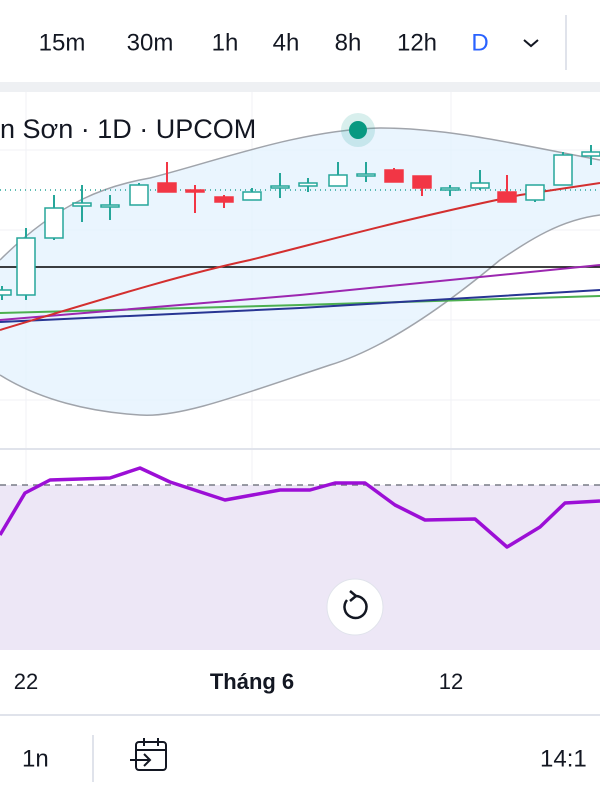 The image size is (600, 800). Describe the element at coordinates (26, 681) in the screenshot. I see `time-label: 22` at that location.